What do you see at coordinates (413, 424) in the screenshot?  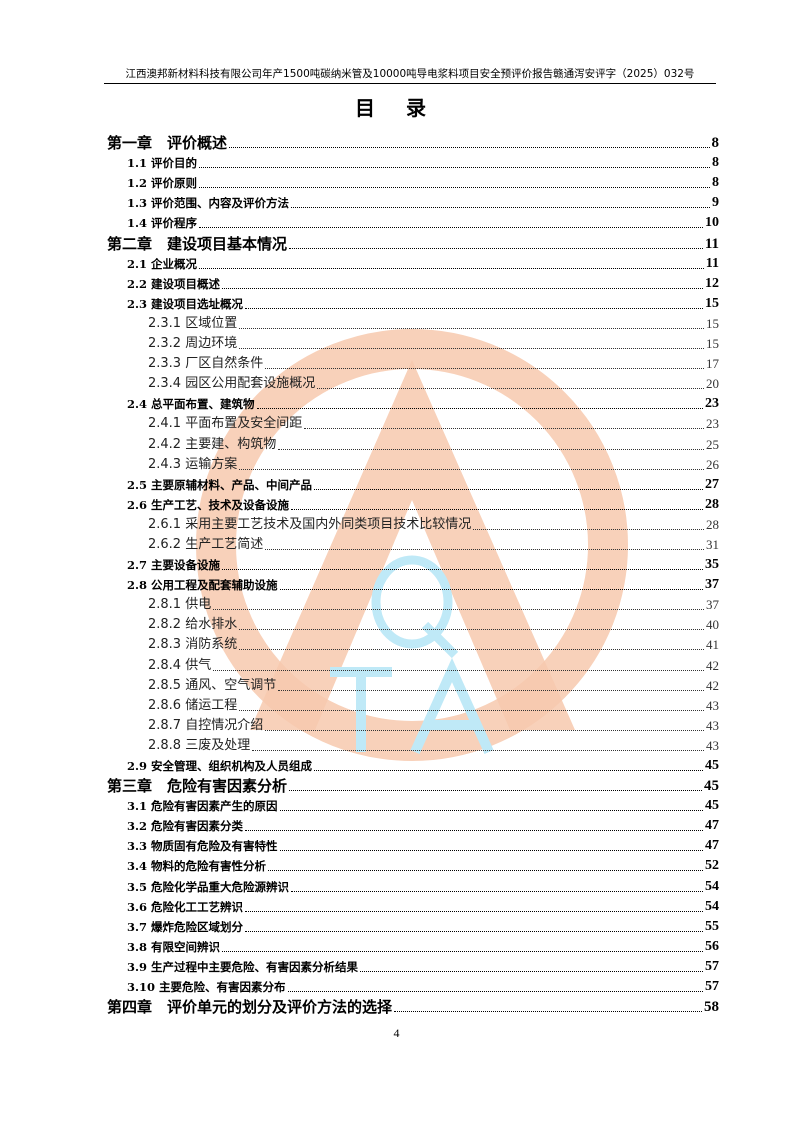 I see `toc-entry: 2.4.1 平面布置及安全间距 23` at bounding box center [413, 424].